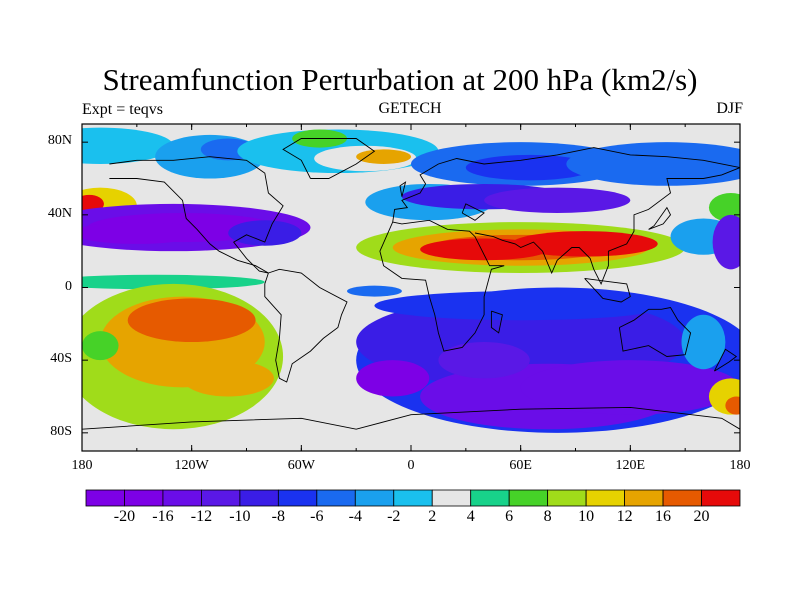  Describe the element at coordinates (123, 109) in the screenshot. I see `left-subtitle: Expt = teqvs` at that location.